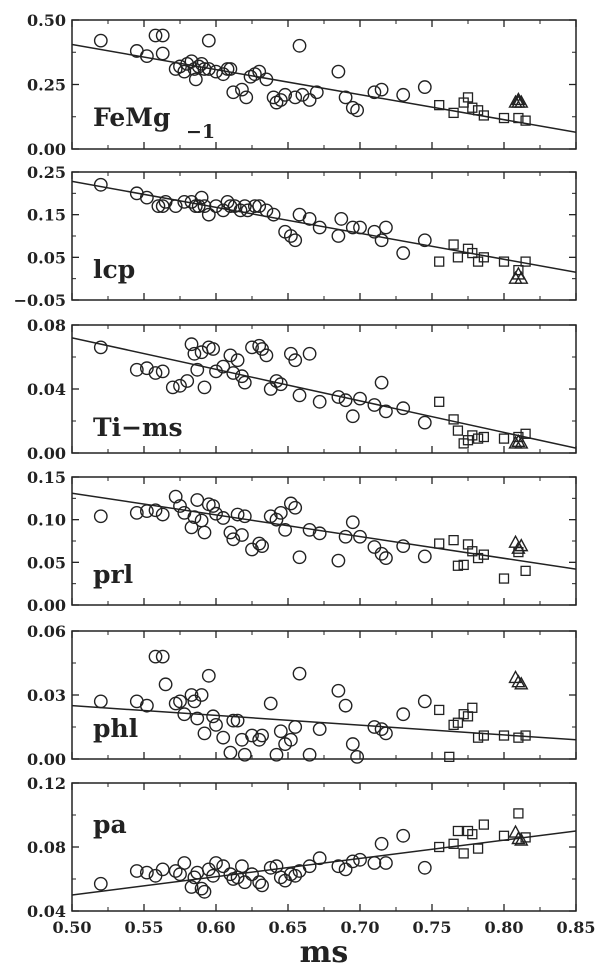 This screenshot has height=970, width=603. I want to click on x-tick-label: 0.50, so click(72, 927).